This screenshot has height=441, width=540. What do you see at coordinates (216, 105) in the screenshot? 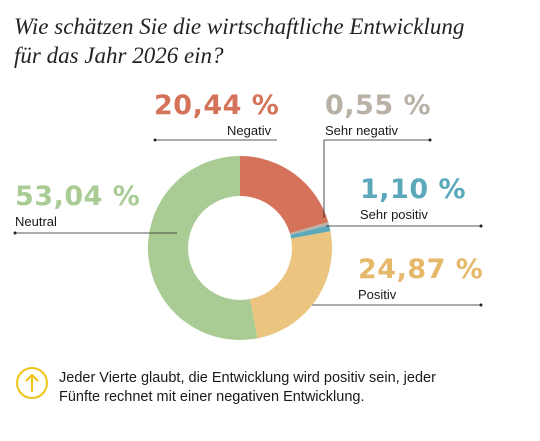
I see `value-label-negativ: 20,44 %` at bounding box center [216, 105].